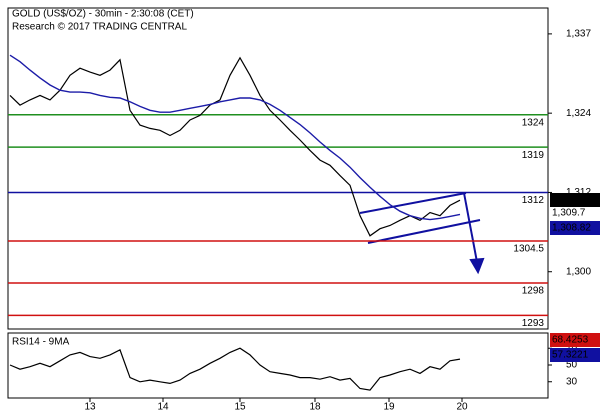  Describe the element at coordinates (533, 291) in the screenshot. I see `level-label: 1298` at that location.